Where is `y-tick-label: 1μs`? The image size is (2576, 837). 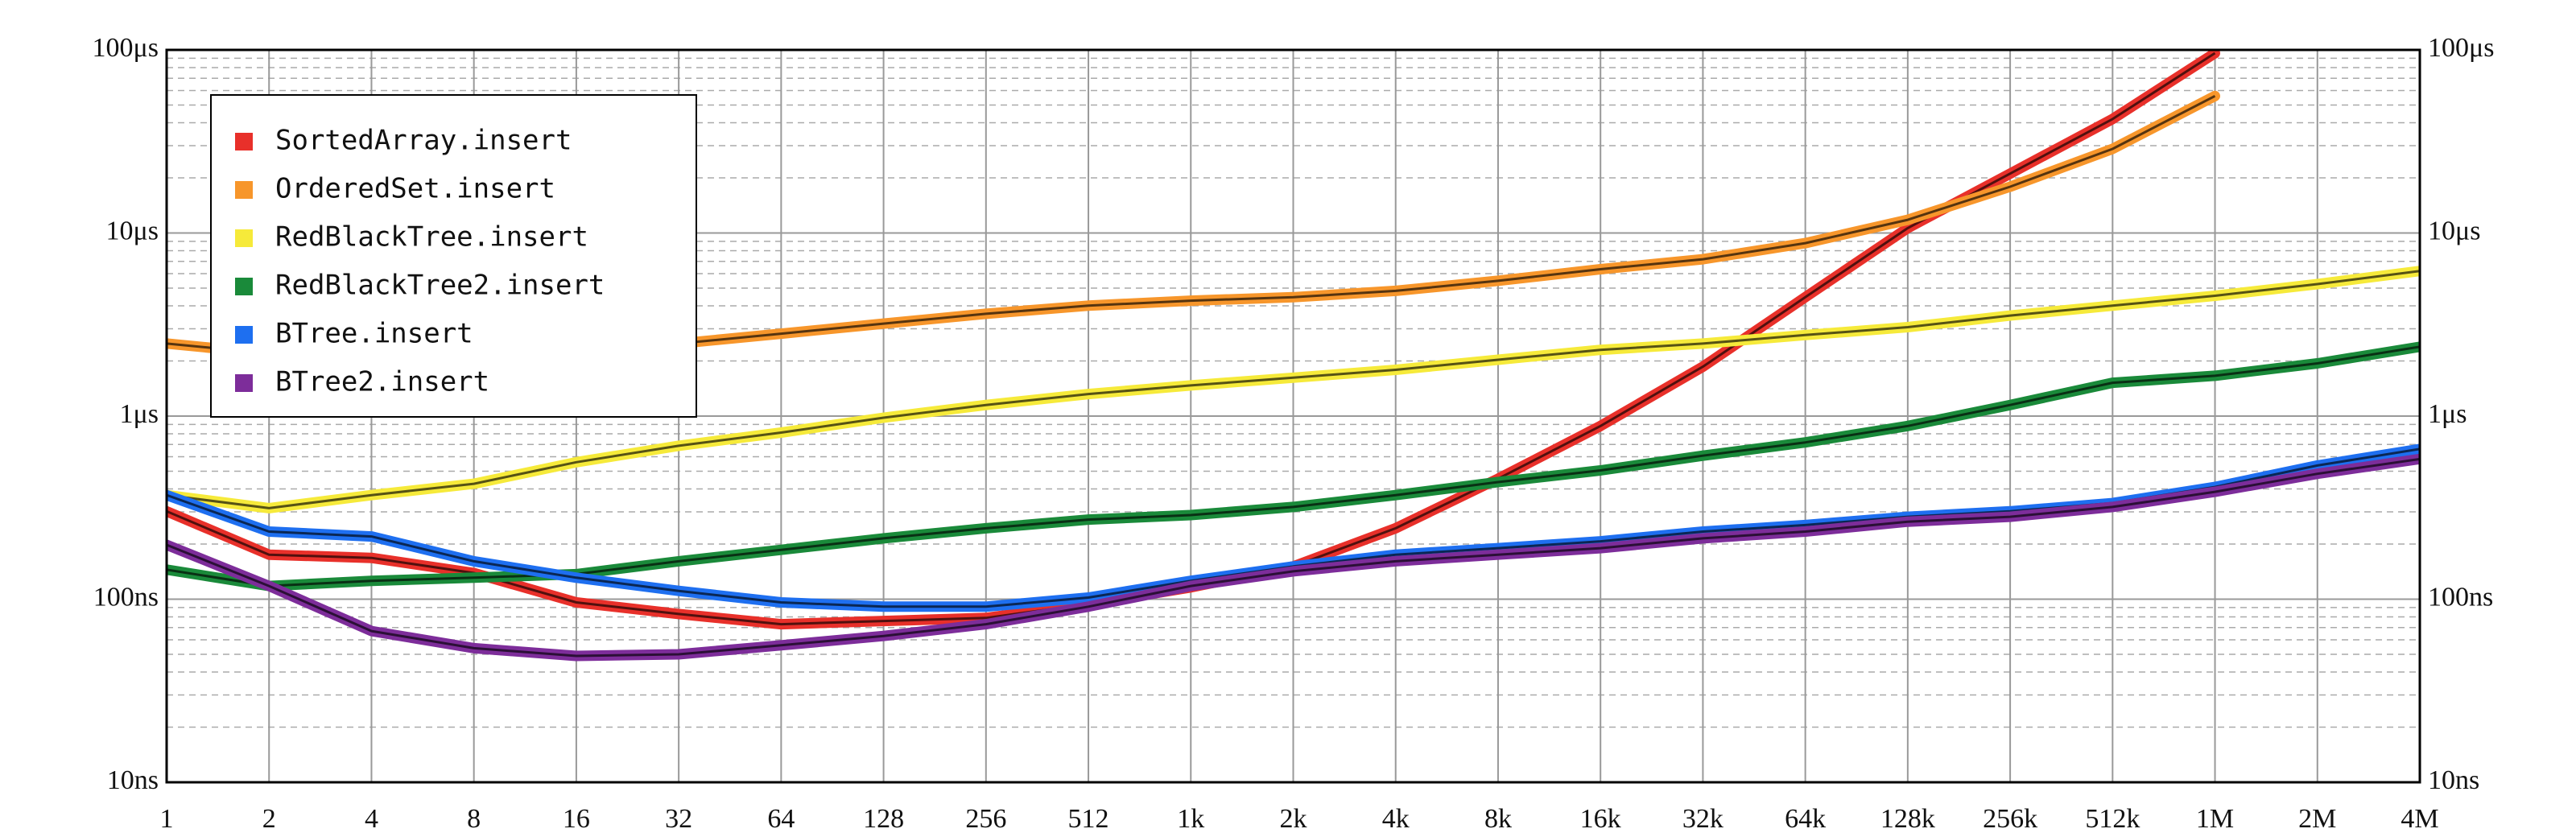 y-tick-label: 1μs is located at coordinates (139, 414).